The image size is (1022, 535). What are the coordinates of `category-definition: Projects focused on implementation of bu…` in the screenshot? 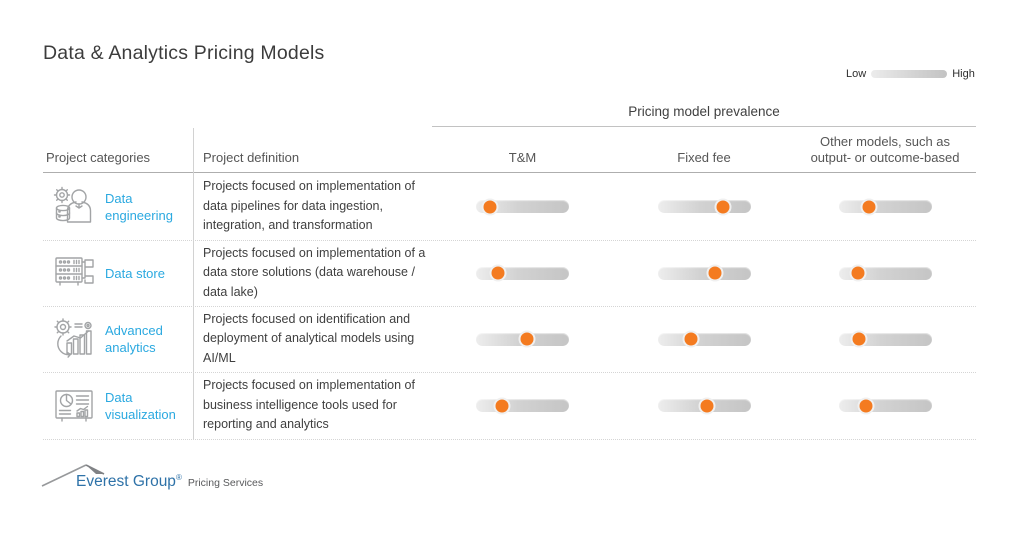 It's located at (309, 405).